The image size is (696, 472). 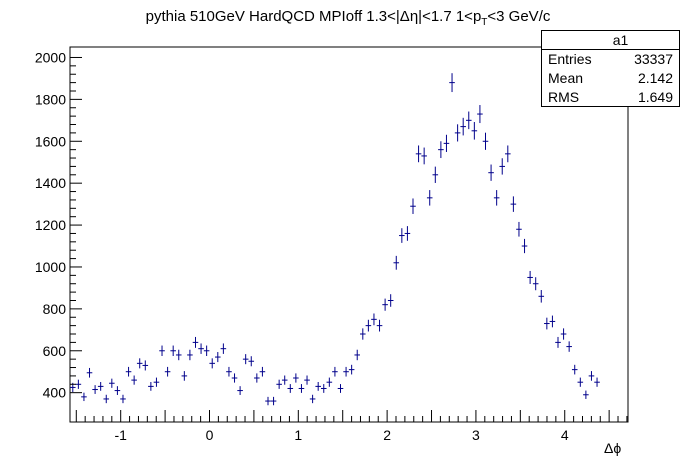 What do you see at coordinates (120, 435) in the screenshot?
I see `x-tick-label: -1` at bounding box center [120, 435].